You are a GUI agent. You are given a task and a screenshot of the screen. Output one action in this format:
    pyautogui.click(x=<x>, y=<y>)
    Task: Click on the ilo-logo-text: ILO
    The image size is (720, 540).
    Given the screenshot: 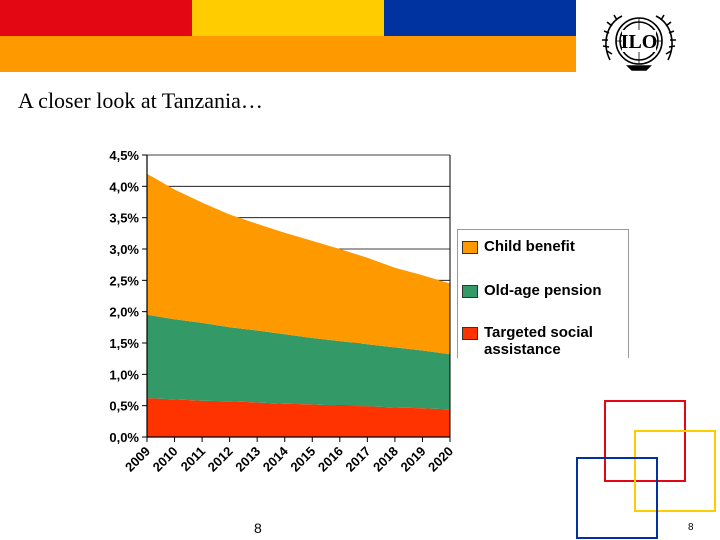 What is the action you would take?
    pyautogui.click(x=639, y=42)
    